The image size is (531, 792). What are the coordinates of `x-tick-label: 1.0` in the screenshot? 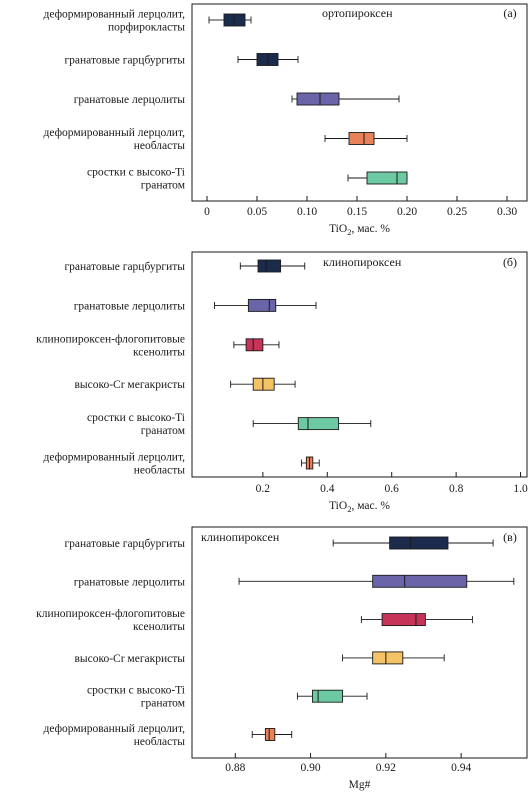 It's located at (520, 489).